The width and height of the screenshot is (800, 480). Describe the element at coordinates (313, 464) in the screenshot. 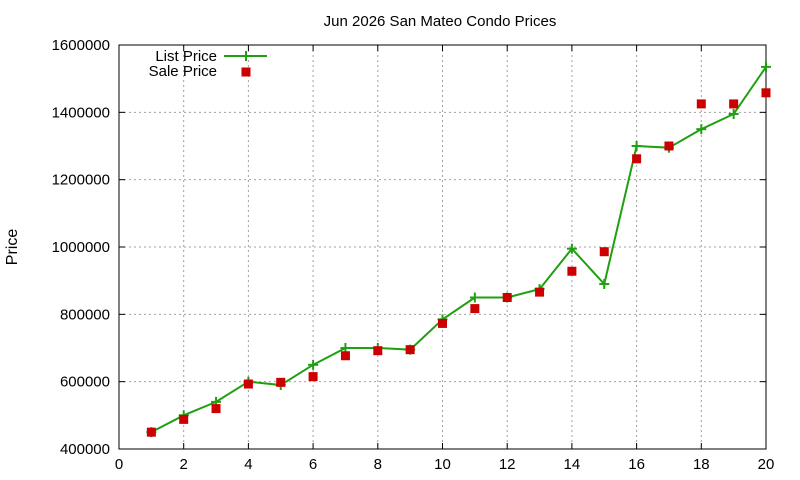

I see `x-tick-label: 6` at that location.